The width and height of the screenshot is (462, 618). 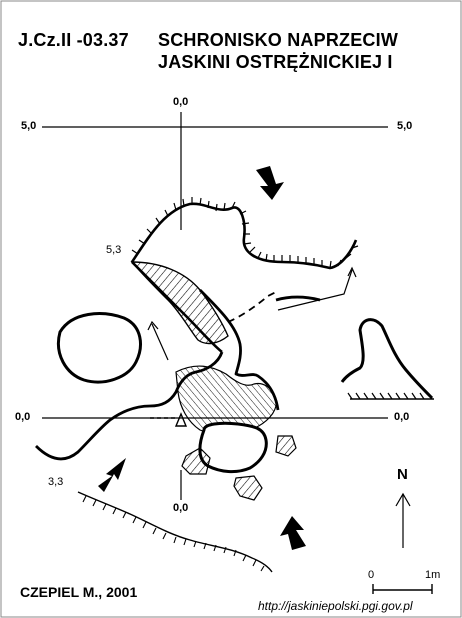 What do you see at coordinates (114, 250) in the screenshot?
I see `elevation-label-upper: 5,3` at bounding box center [114, 250].